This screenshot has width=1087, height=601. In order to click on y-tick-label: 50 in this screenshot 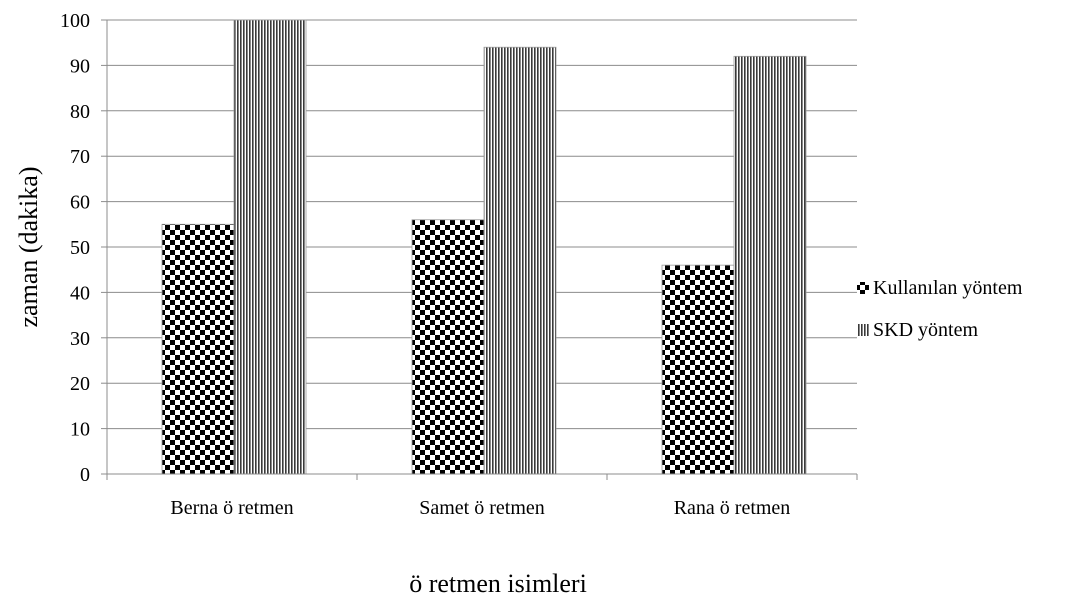, I will do `click(80, 248)`.